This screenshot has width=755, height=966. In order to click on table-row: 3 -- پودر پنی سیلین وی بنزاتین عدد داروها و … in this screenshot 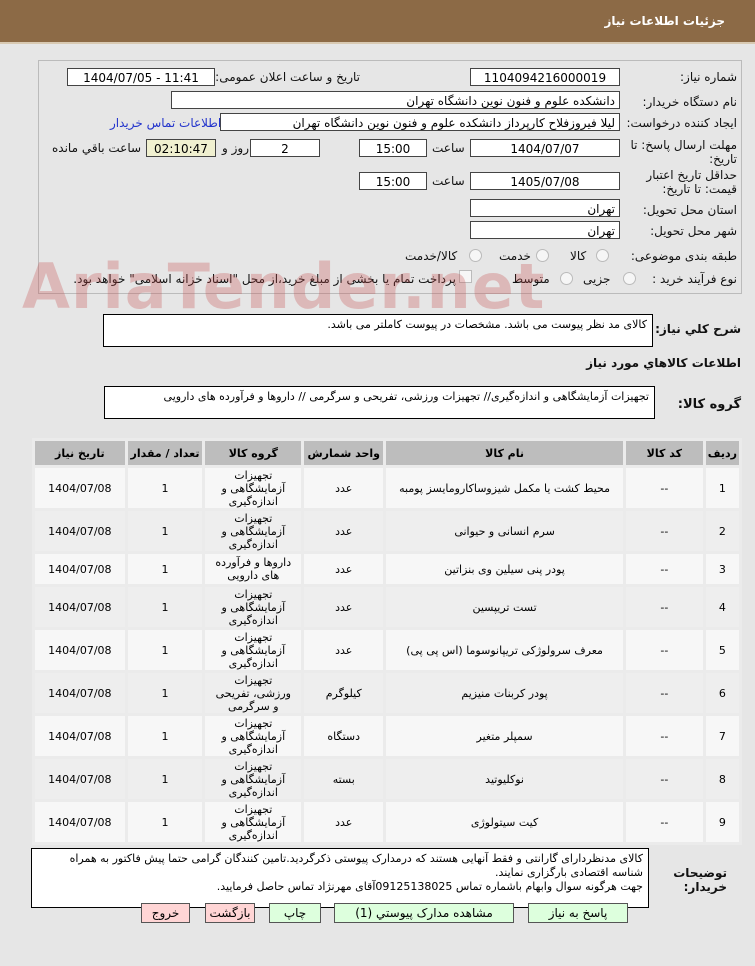, I will do `click(387, 569)`.